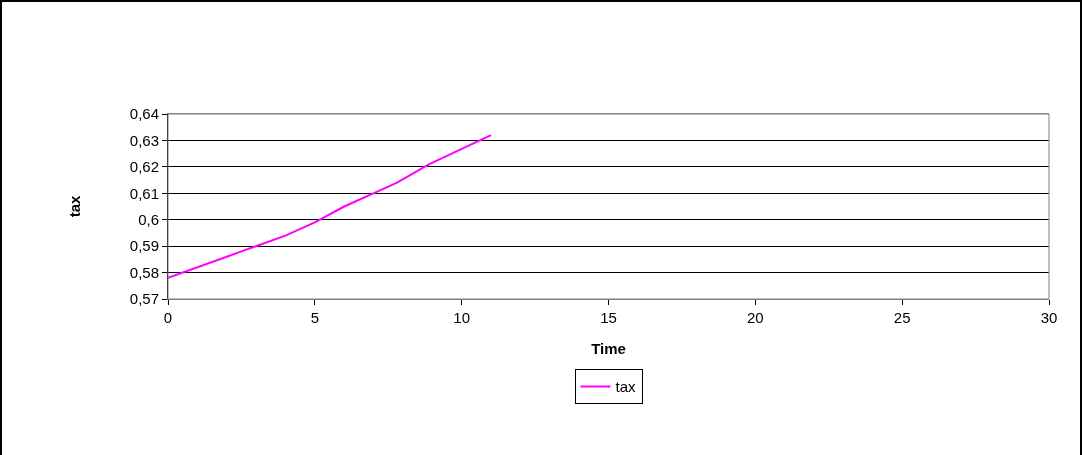 The image size is (1082, 455). What do you see at coordinates (902, 317) in the screenshot?
I see `x-tick-label: 25` at bounding box center [902, 317].